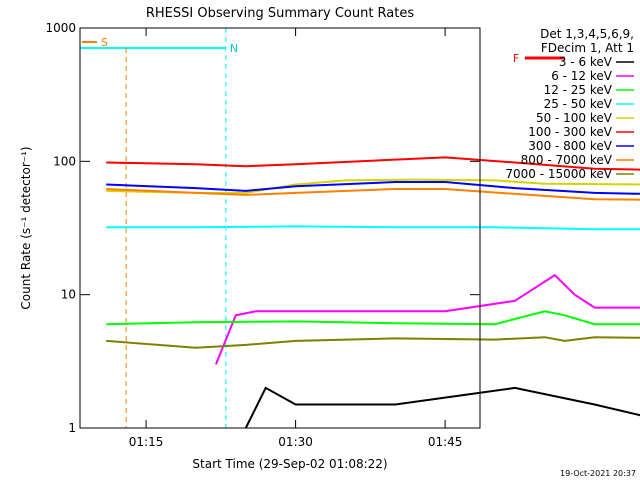 This screenshot has width=640, height=480. I want to click on legend-header-1: FDecim 1, Att 1, so click(587, 48).